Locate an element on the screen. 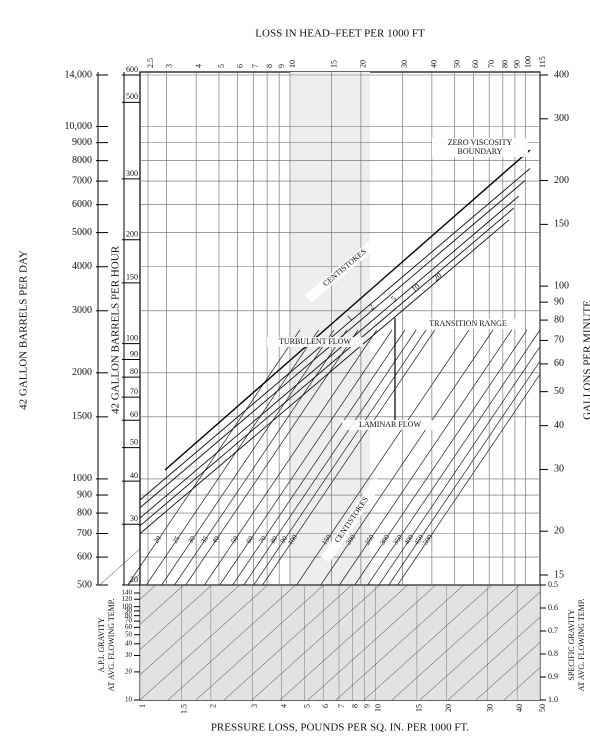 Image resolution: width=590 pixels, height=741 pixels. right-axis-title: GALLONS PER MINUTE is located at coordinates (586, 360).